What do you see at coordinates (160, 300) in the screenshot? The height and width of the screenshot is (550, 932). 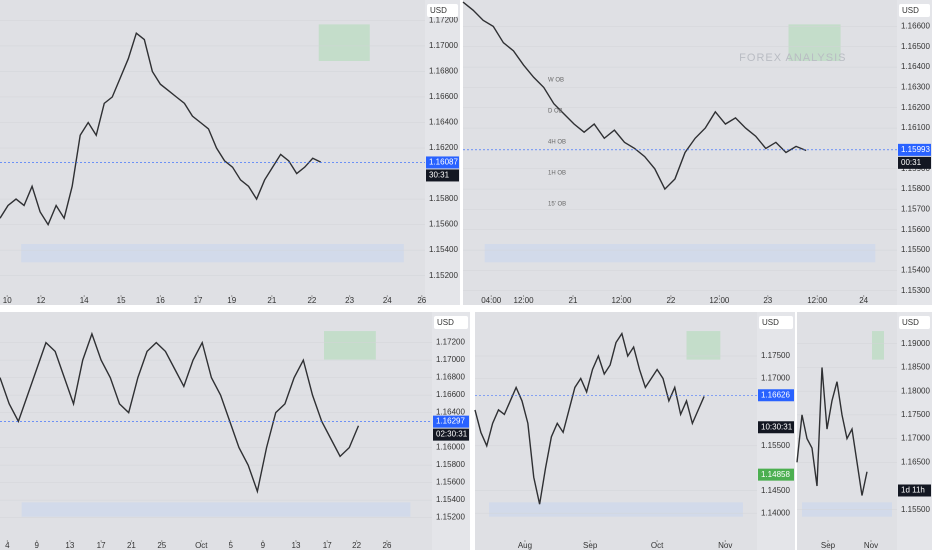 I see `x-tick-label: 16` at bounding box center [160, 300].